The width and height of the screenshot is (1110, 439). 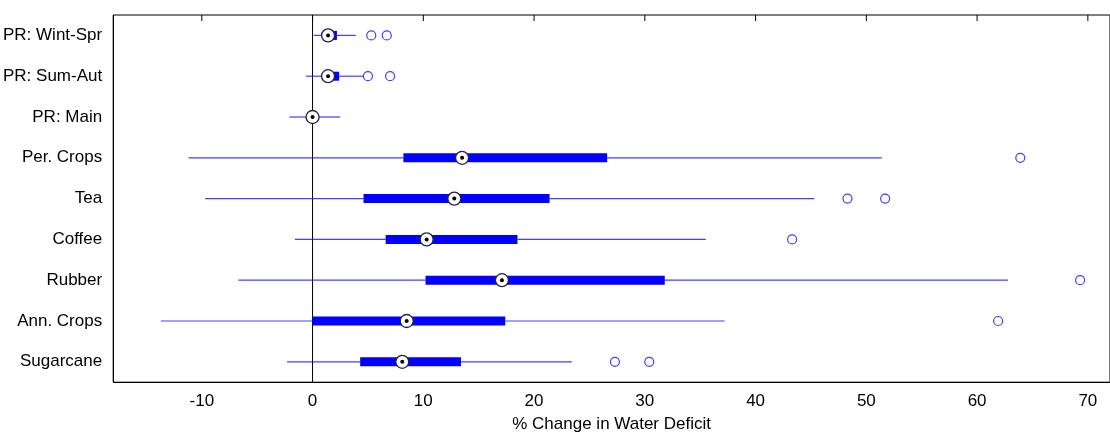 I want to click on y-tick-label: Ann. Crops, so click(x=60, y=320).